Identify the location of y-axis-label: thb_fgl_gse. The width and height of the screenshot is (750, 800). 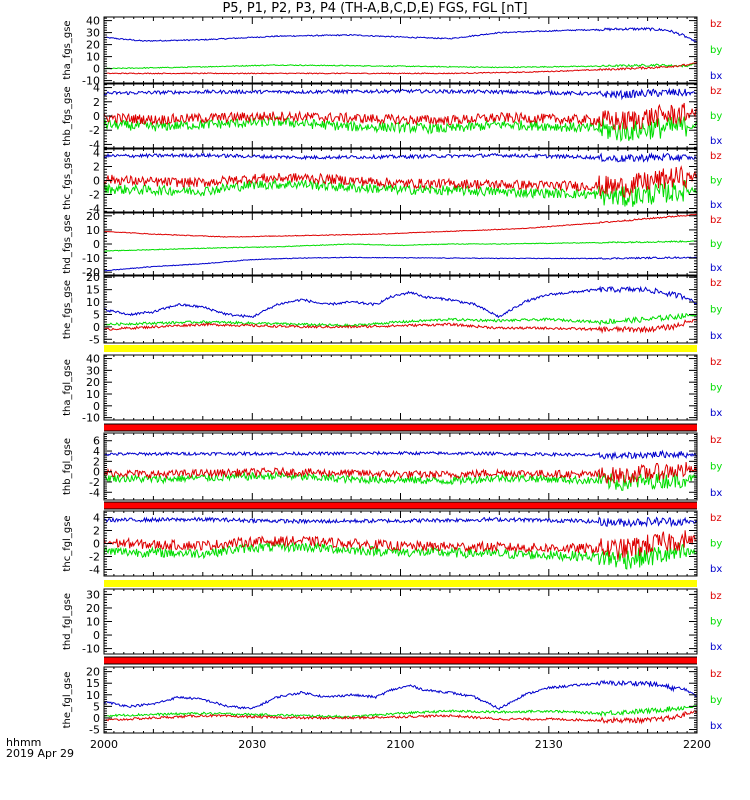
(67, 466).